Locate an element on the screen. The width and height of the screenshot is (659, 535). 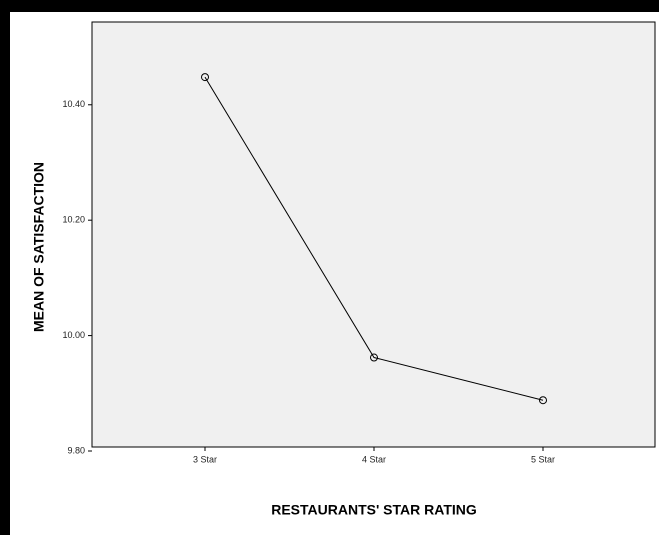
y-tick-label: 9.80 is located at coordinates (76, 450).